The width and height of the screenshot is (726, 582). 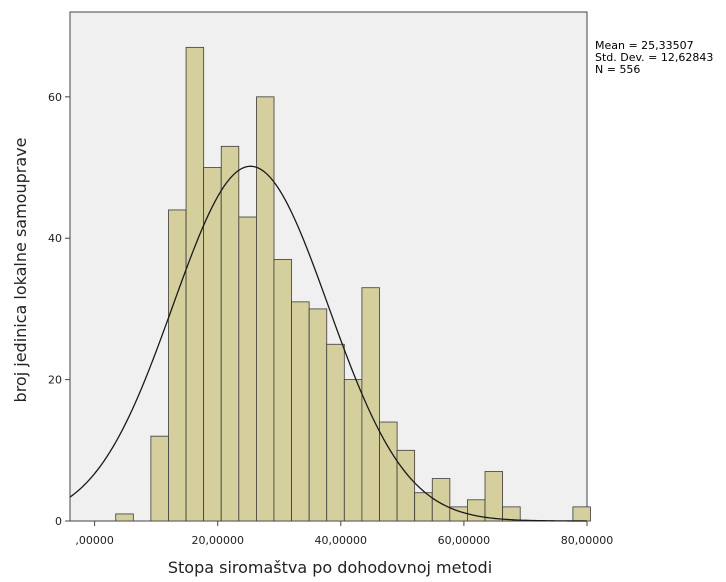 I want to click on y-axis-label: broj jedinica lokalne samouprave, so click(x=20, y=270).